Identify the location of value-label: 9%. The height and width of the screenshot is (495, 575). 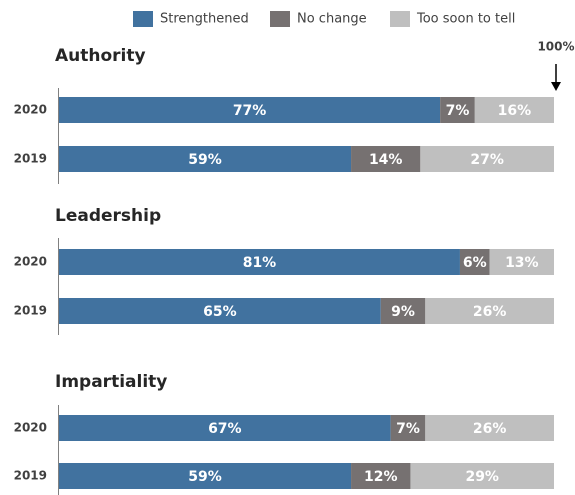
(403, 312).